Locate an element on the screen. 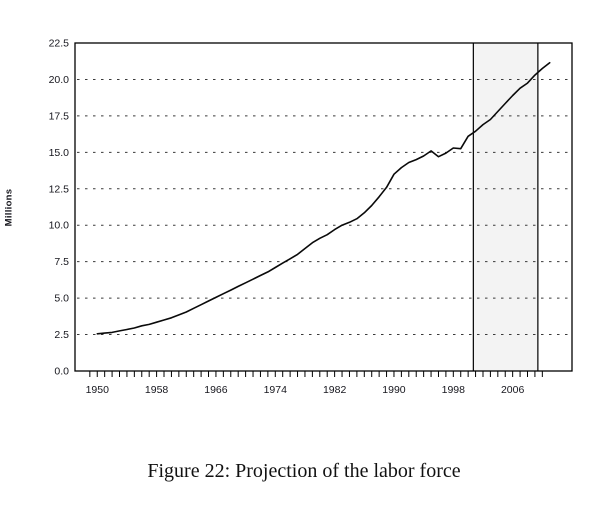  figure-caption: Figure 22: Projection of the labor force is located at coordinates (304, 471).